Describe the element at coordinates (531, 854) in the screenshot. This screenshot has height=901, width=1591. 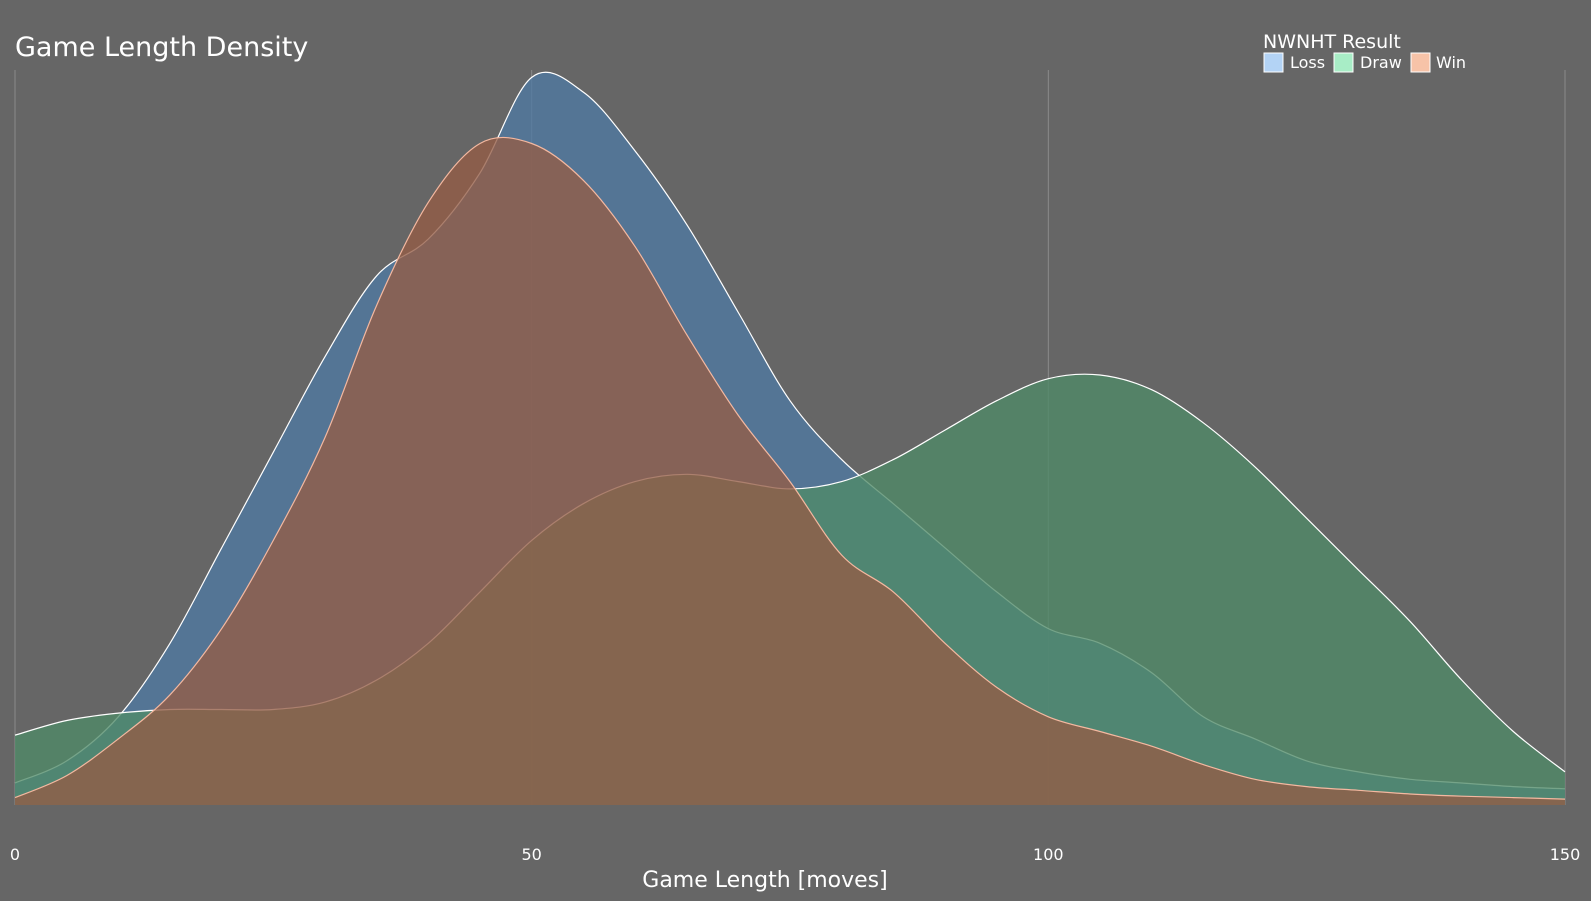
I see `x-tick-label: 50` at that location.